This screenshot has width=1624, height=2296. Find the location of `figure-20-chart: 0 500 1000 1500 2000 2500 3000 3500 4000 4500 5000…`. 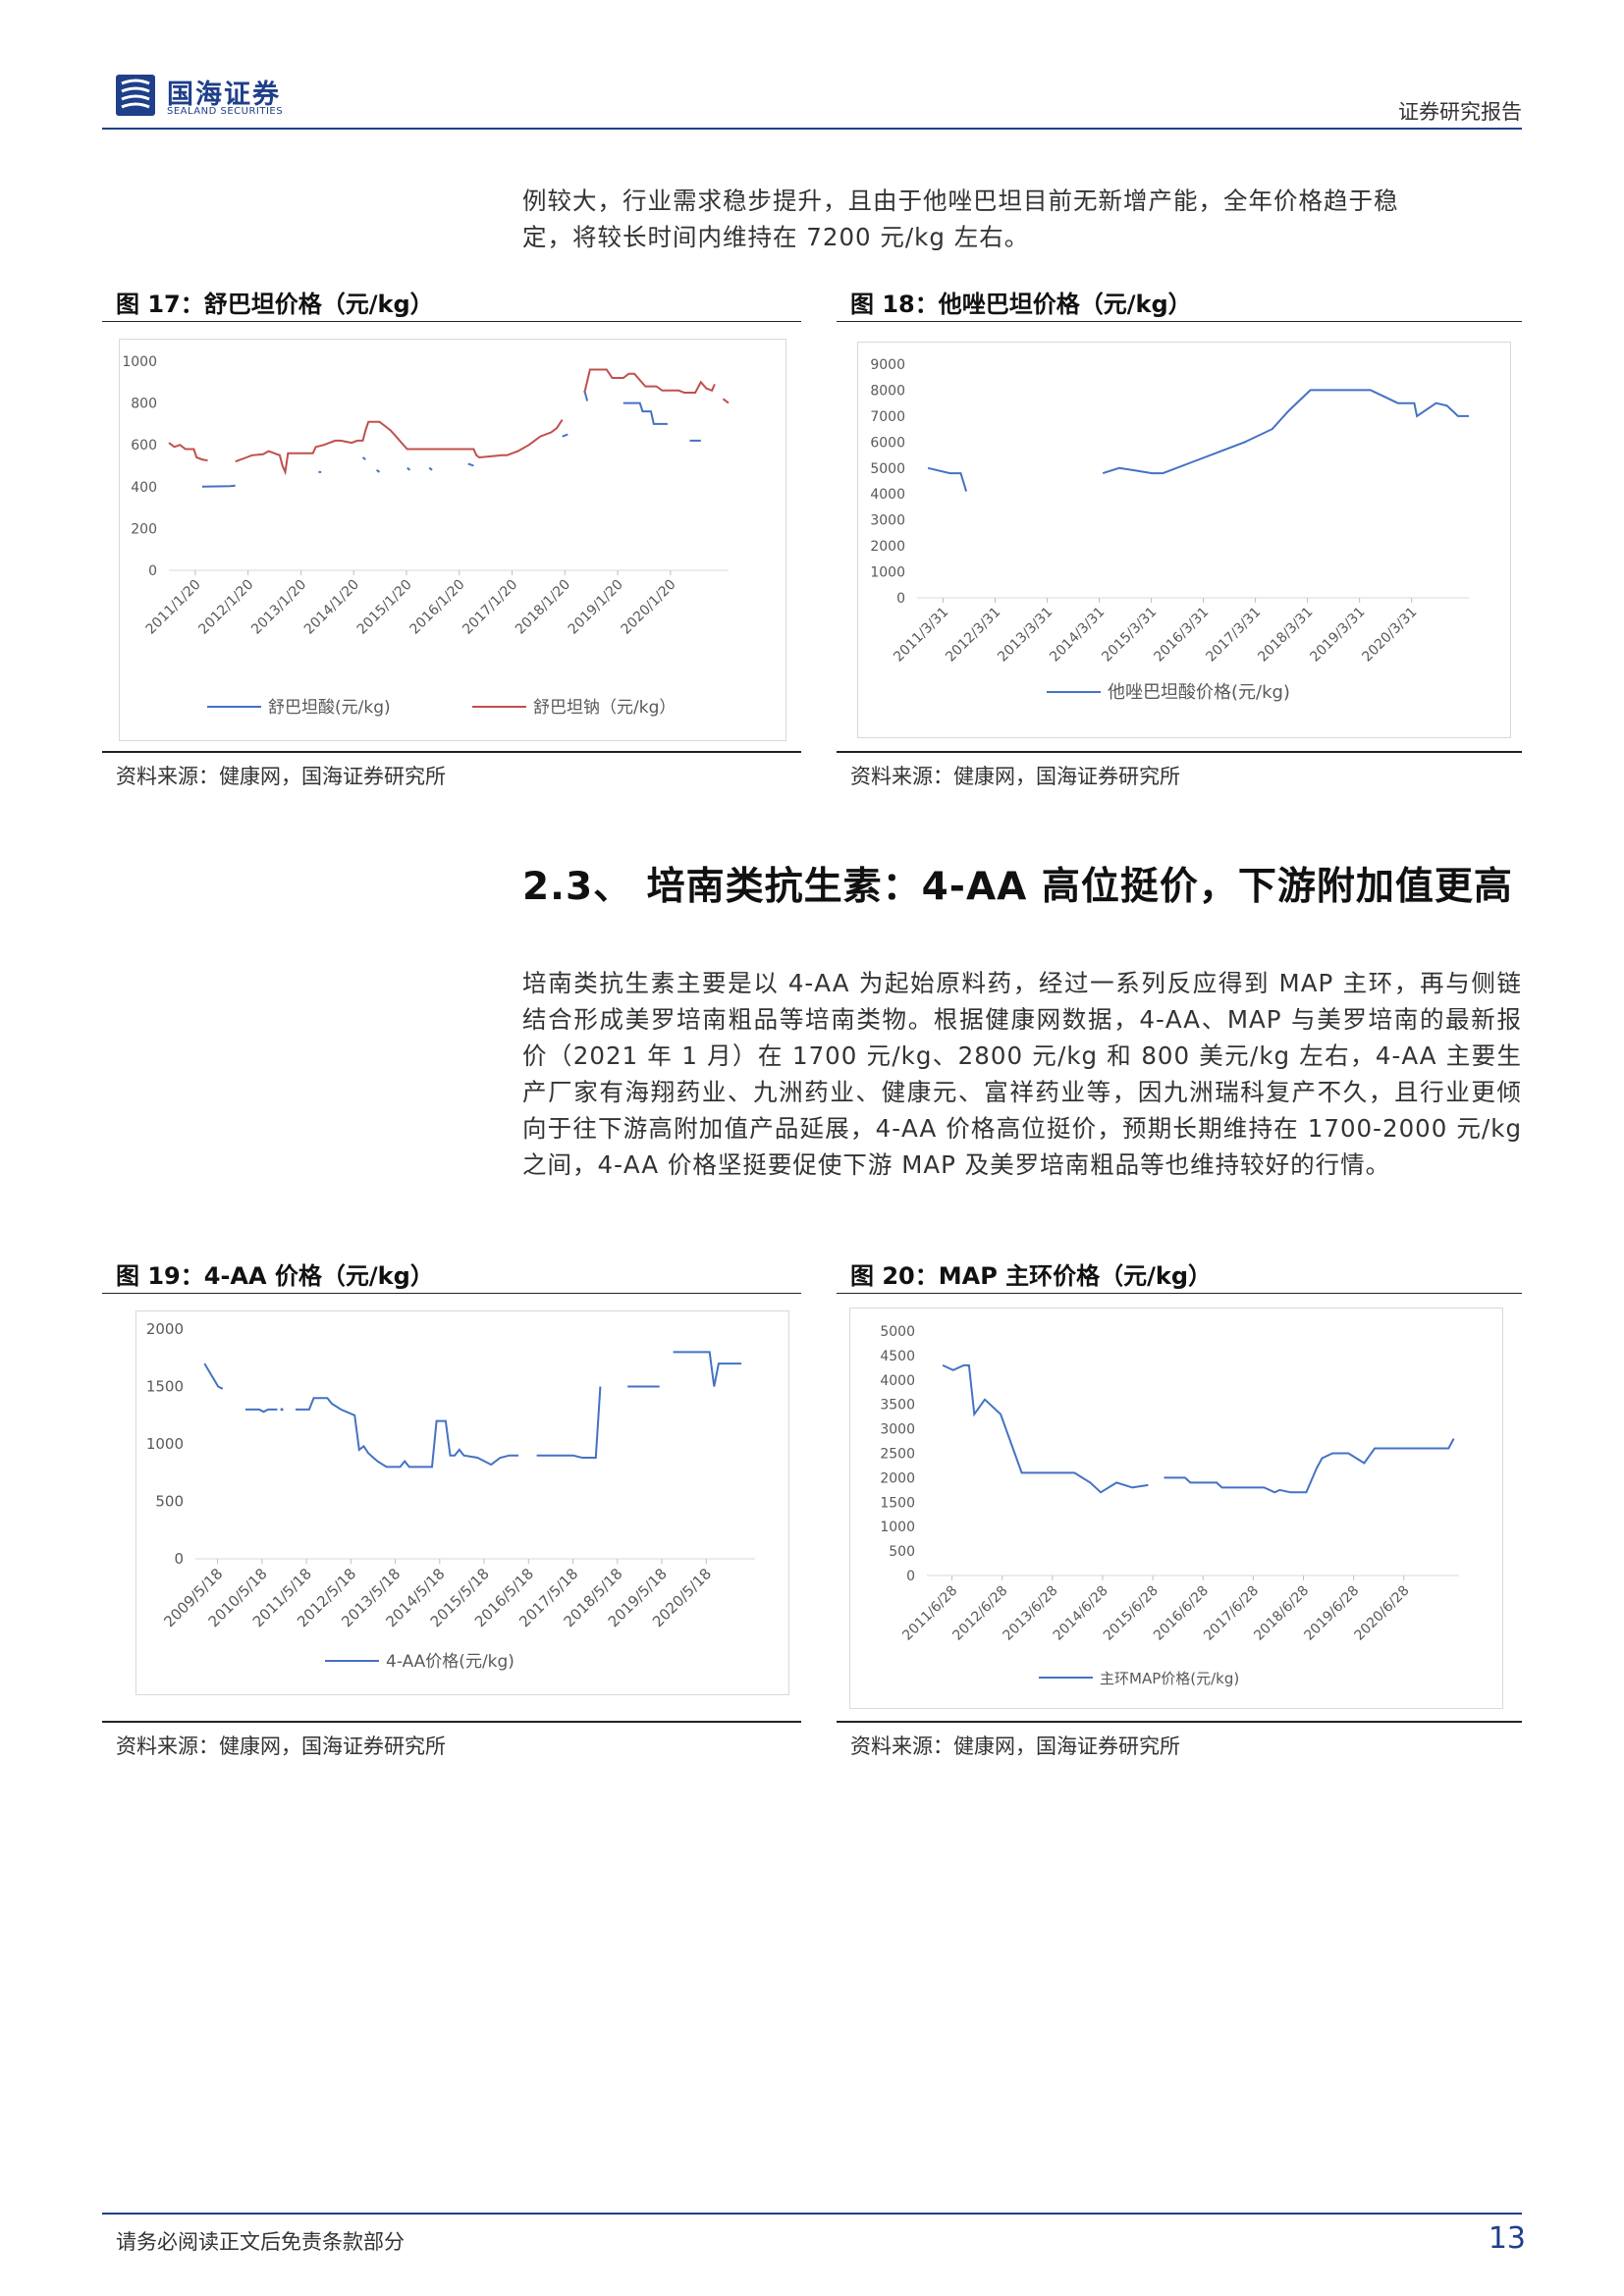

figure-20-chart: 0 500 1000 1500 2000 2500 3000 3500 4000 4500 5000… is located at coordinates (1169, 1505).